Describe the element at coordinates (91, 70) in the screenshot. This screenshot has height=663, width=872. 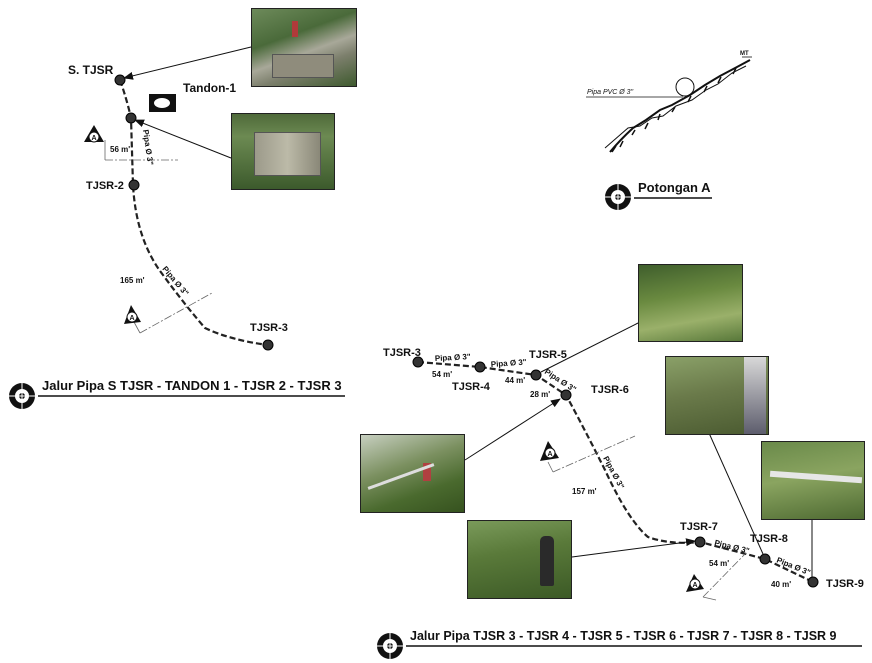
I see `label-s-tjsr: S. TJSR` at that location.